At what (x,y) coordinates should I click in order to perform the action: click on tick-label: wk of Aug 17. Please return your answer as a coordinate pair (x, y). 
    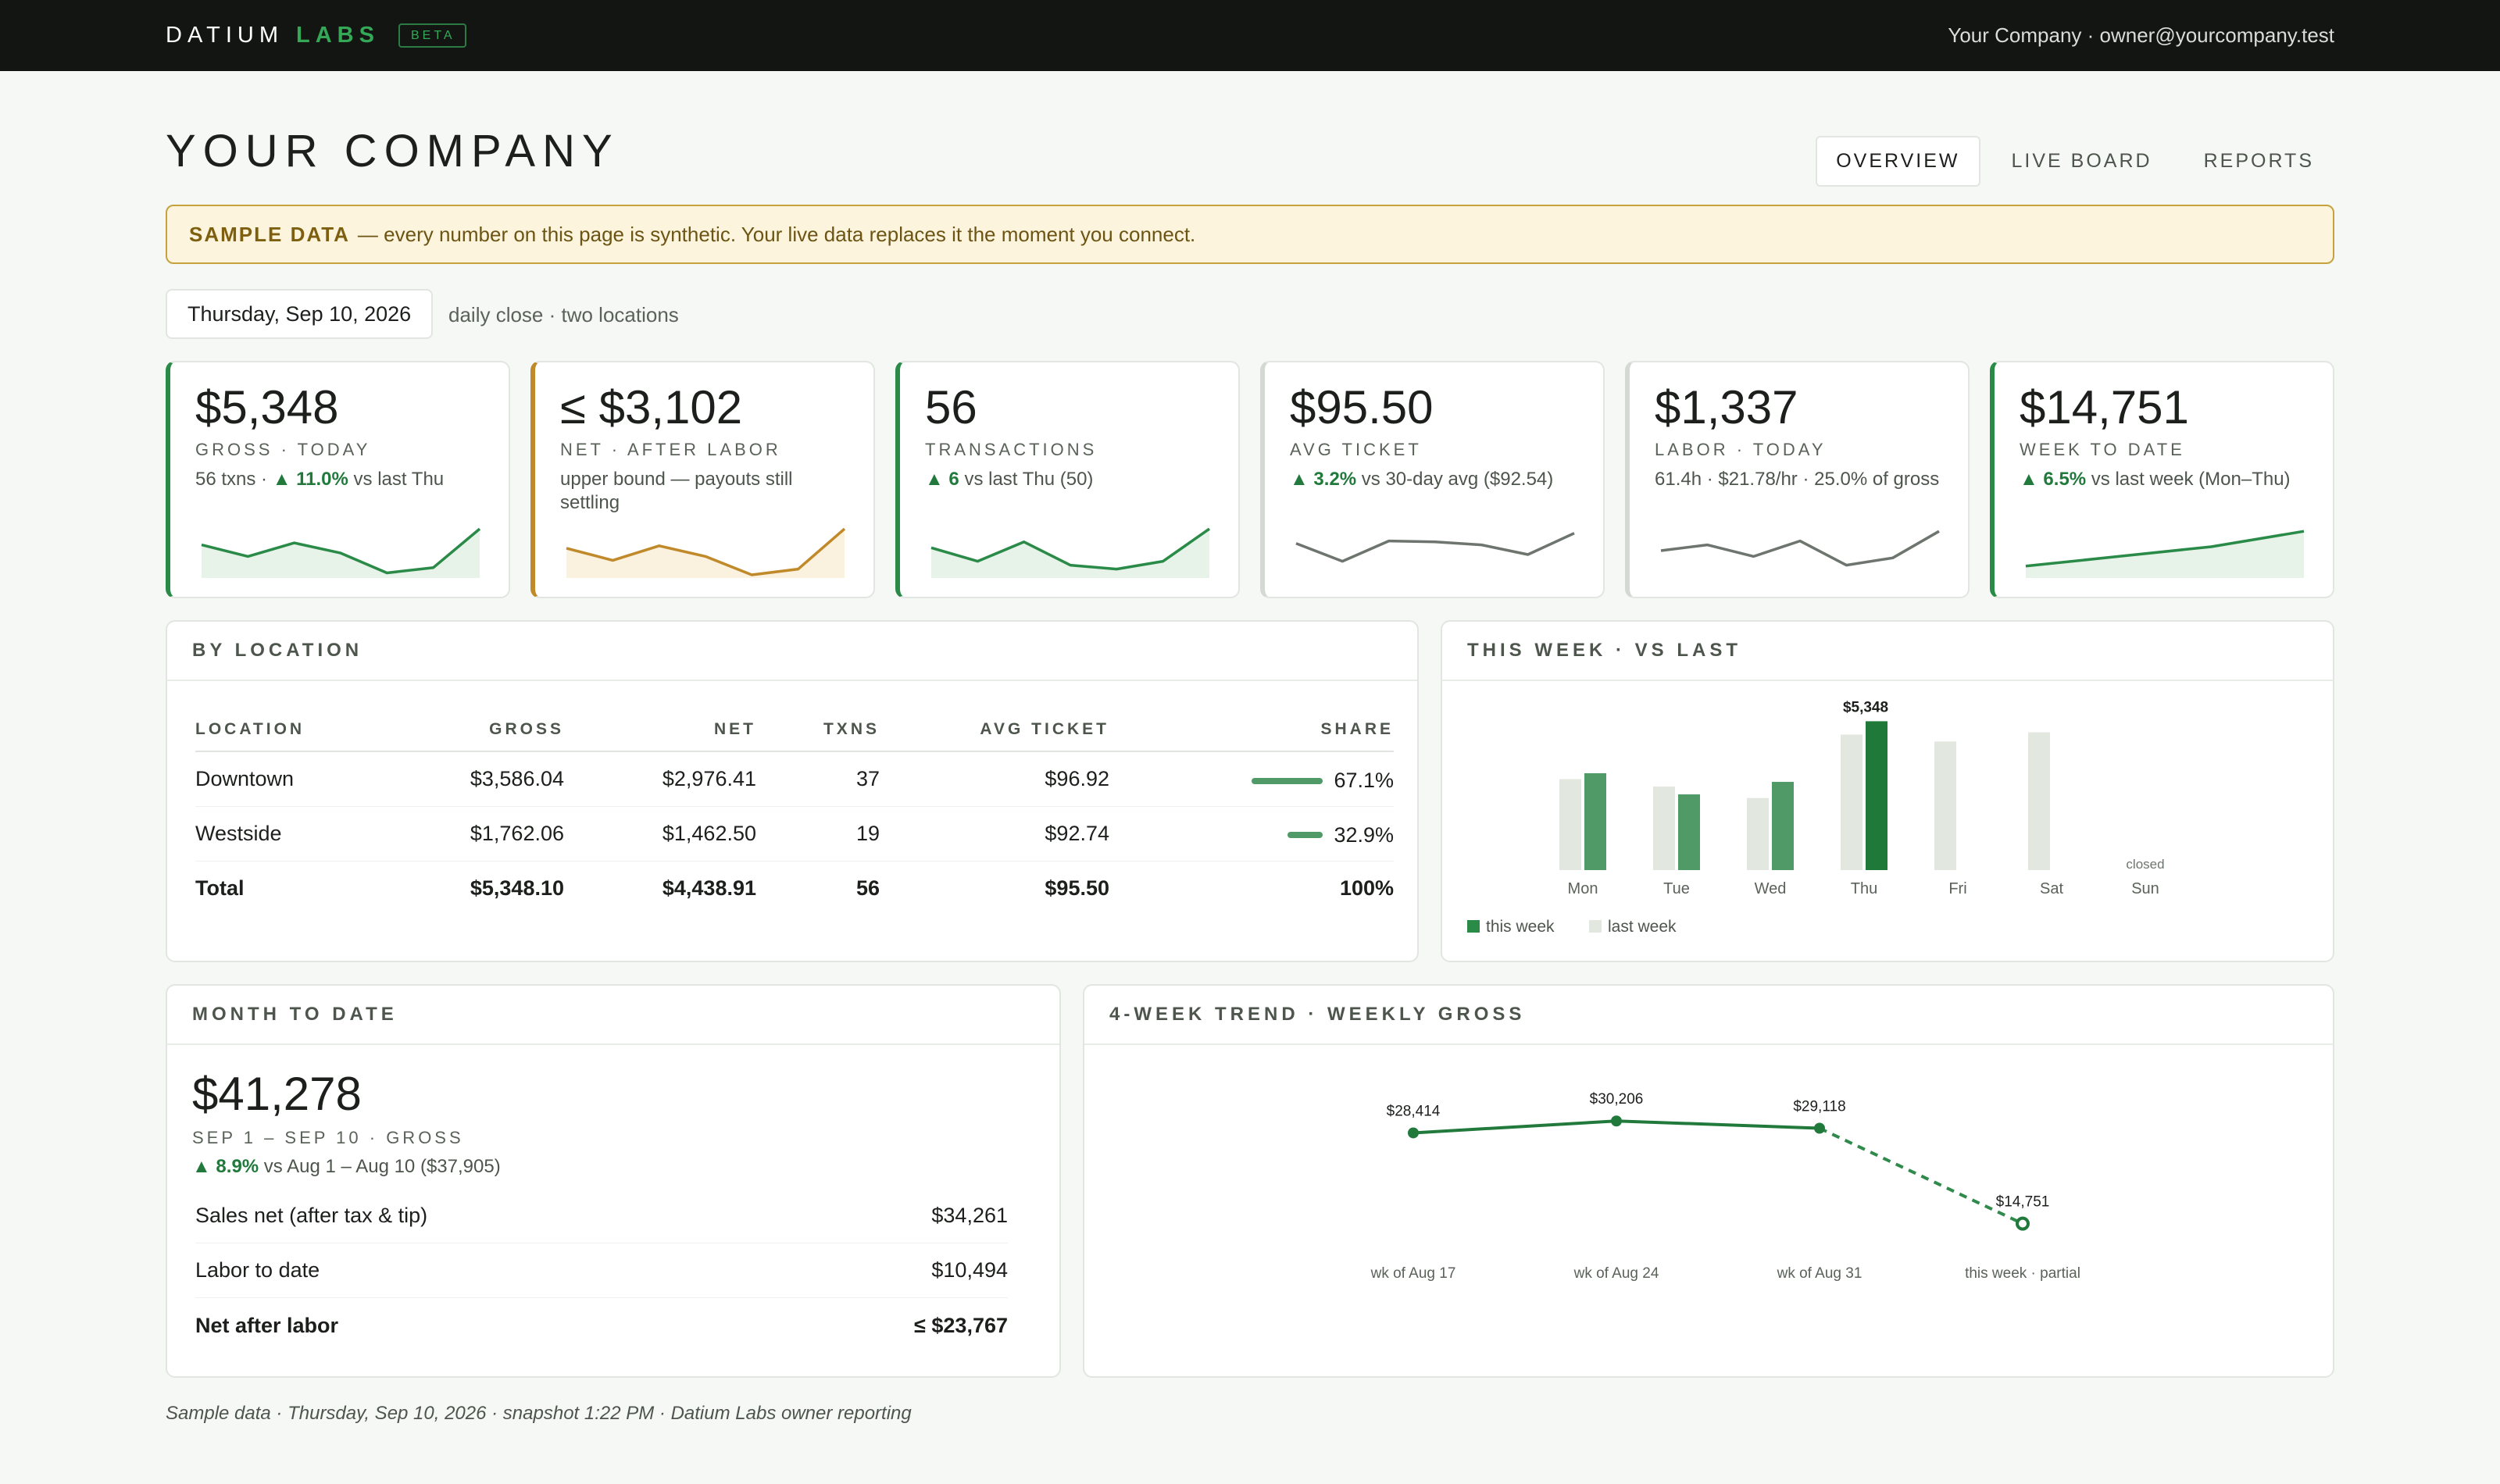
    Looking at the image, I should click on (1413, 1273).